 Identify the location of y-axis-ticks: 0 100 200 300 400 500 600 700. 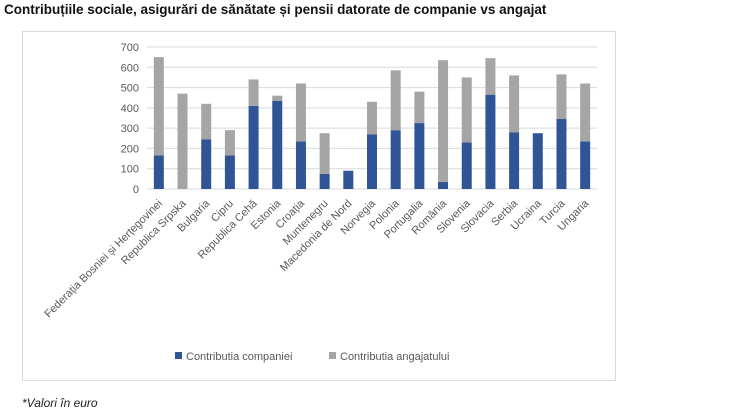
(130, 119).